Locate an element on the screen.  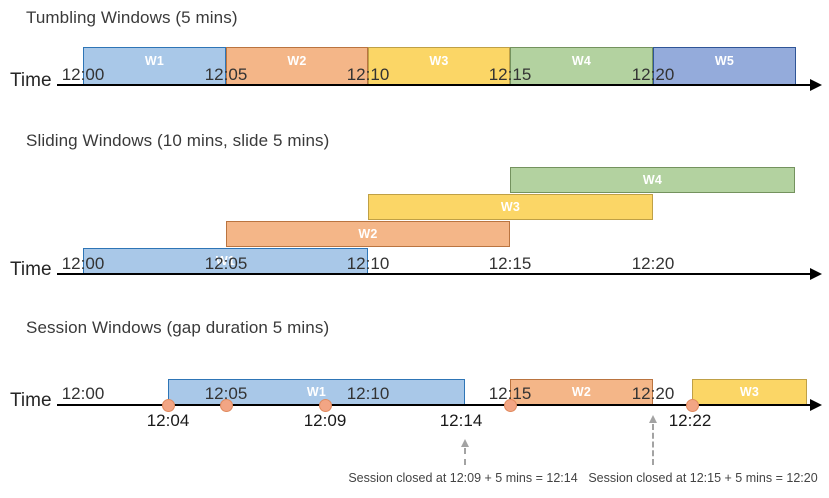
tumbling-tick-label: 12:00 is located at coordinates (83, 74).